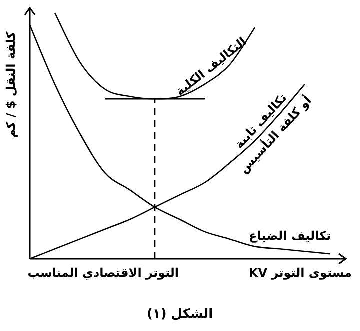 Image resolution: width=360 pixels, height=331 pixels. What do you see at coordinates (180, 314) in the screenshot?
I see `text: الشكل (١)` at bounding box center [180, 314].